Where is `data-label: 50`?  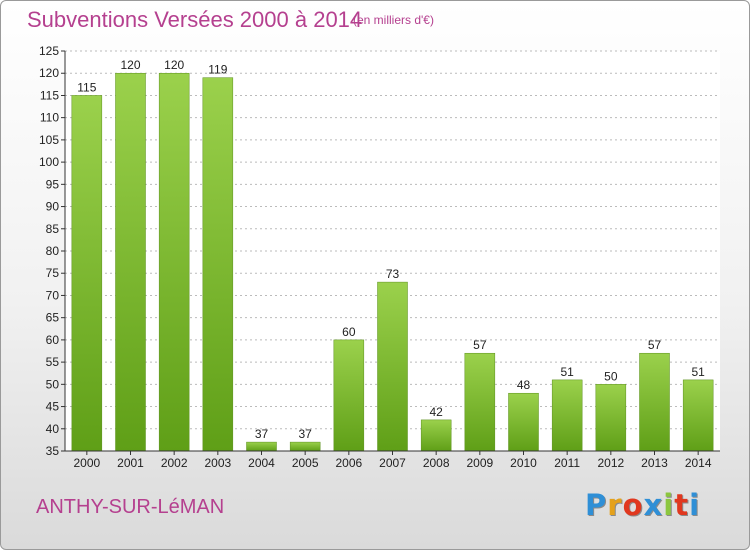
data-label: 50 is located at coordinates (611, 376).